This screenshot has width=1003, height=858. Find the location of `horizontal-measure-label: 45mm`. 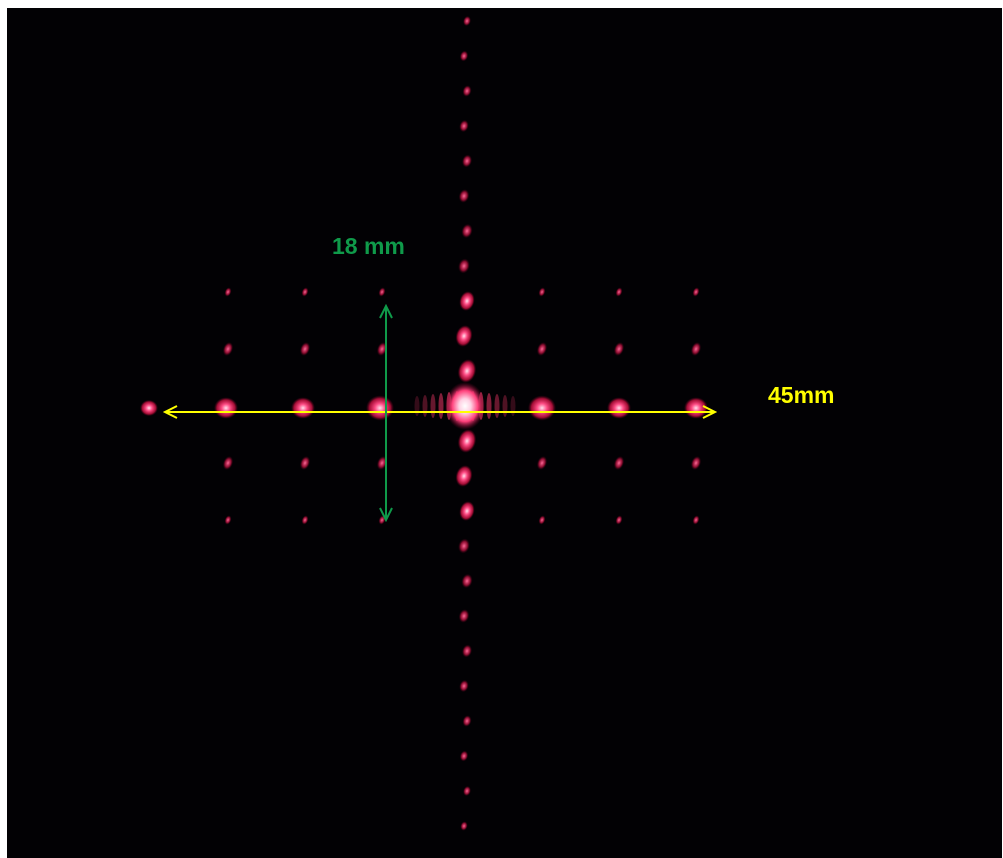

horizontal-measure-label: 45mm is located at coordinates (801, 395).